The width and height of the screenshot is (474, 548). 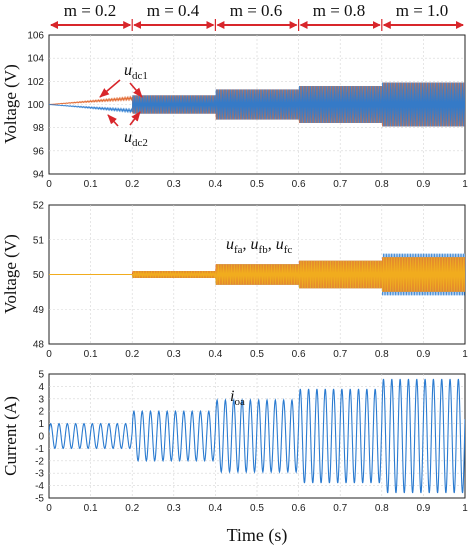 I want to click on ufb-sub: fb, so click(x=264, y=250).